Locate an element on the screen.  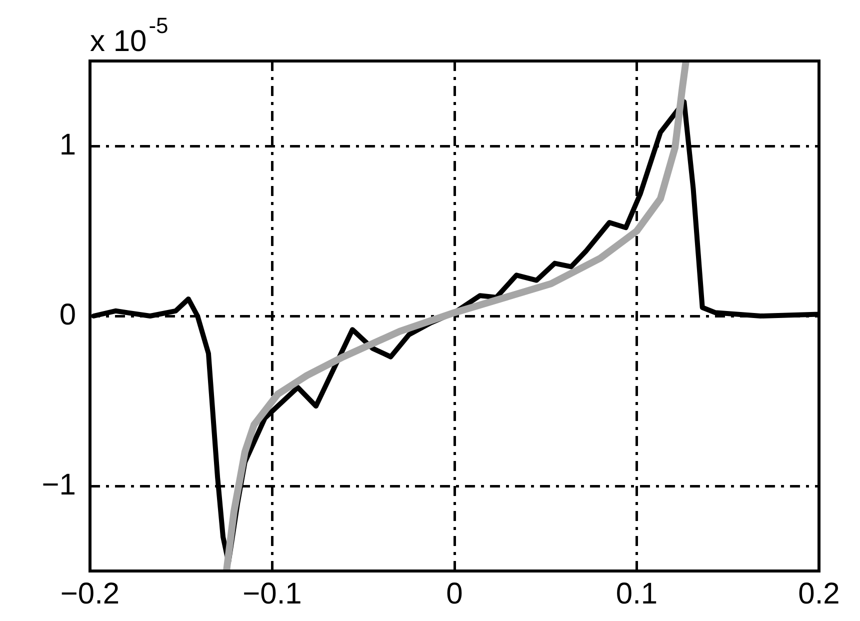
x-tick-label: 0.1 is located at coordinates (637, 593).